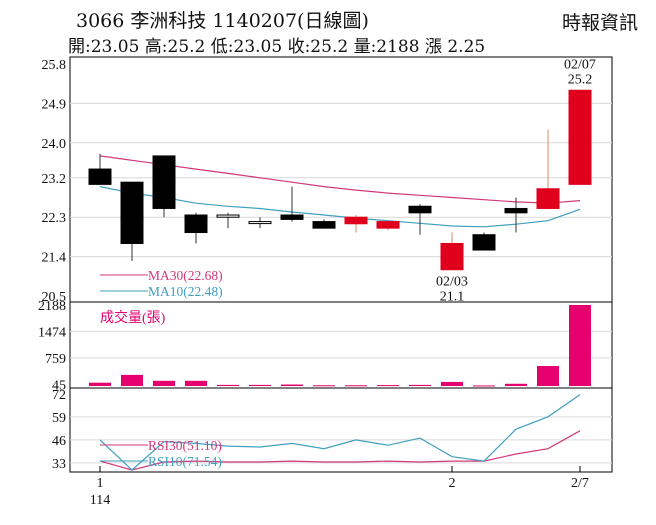 The height and width of the screenshot is (525, 656). I want to click on ma30-line, so click(340, 179).